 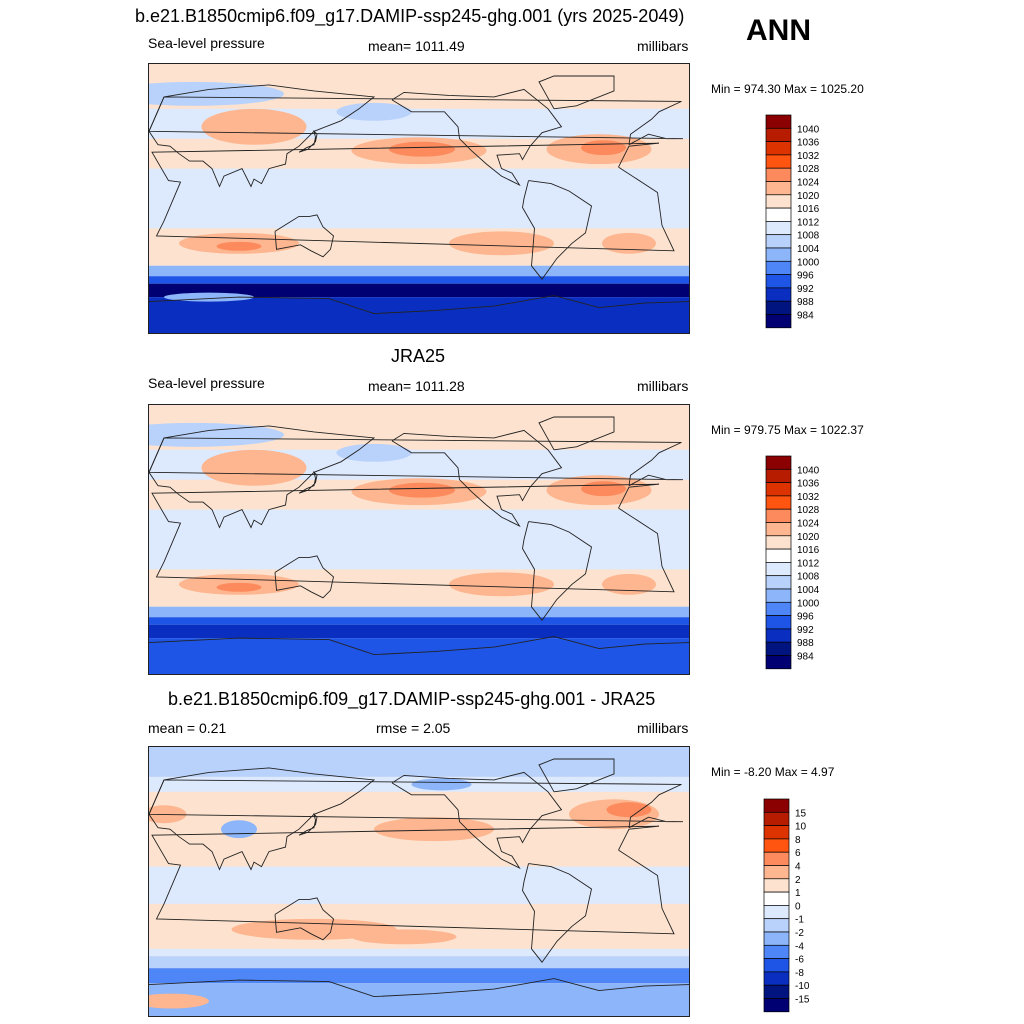 What do you see at coordinates (808, 550) in the screenshot?
I see `panel2-colorbar-tick-label: 1016` at bounding box center [808, 550].